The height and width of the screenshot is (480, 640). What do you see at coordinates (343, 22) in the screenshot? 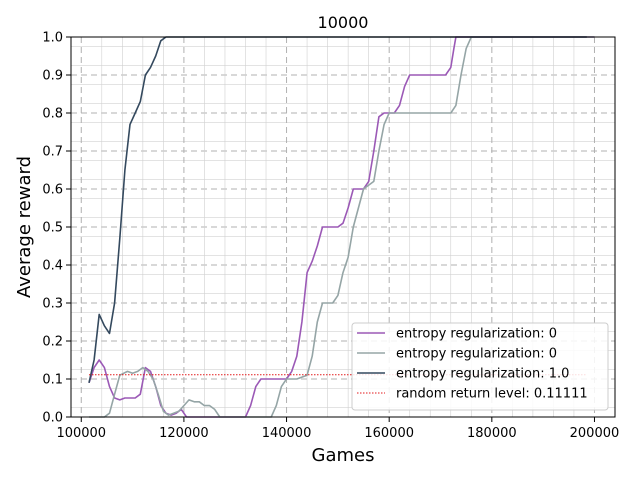
I see `chart-title: 10000` at bounding box center [343, 22].